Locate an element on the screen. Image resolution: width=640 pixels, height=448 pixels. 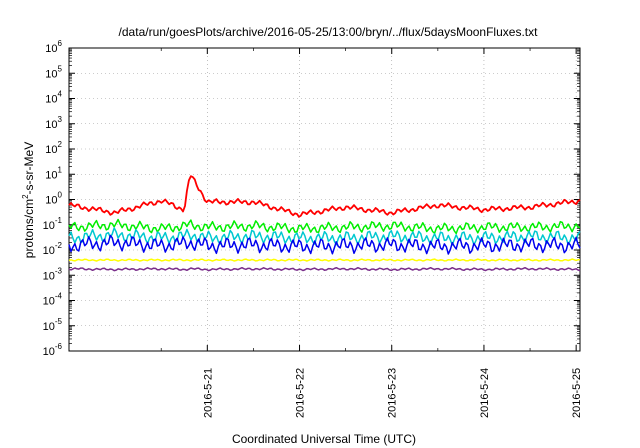
x-tick-label: 2016-5-24 is located at coordinates (485, 393).